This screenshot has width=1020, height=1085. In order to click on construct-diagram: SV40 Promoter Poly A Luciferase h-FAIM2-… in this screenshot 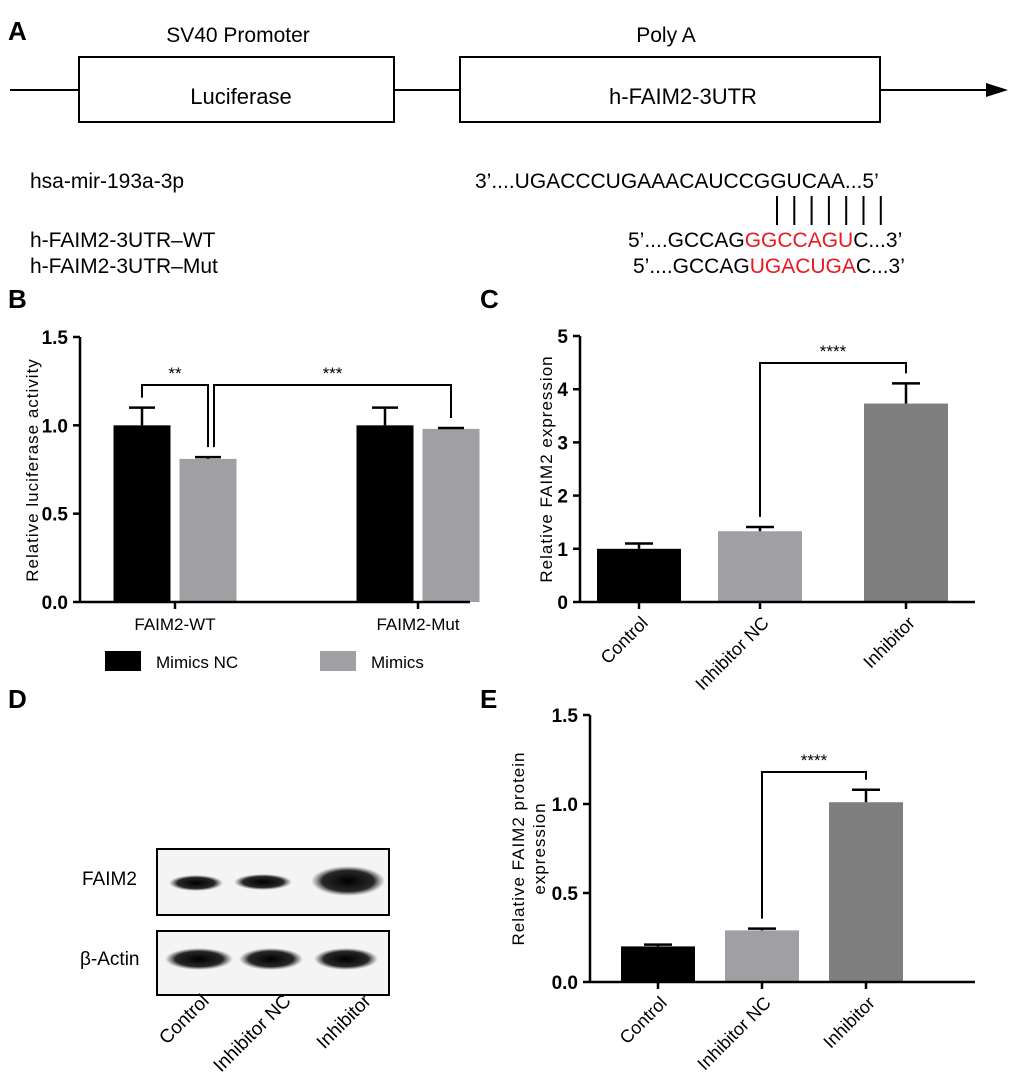, I will do `click(509, 73)`.